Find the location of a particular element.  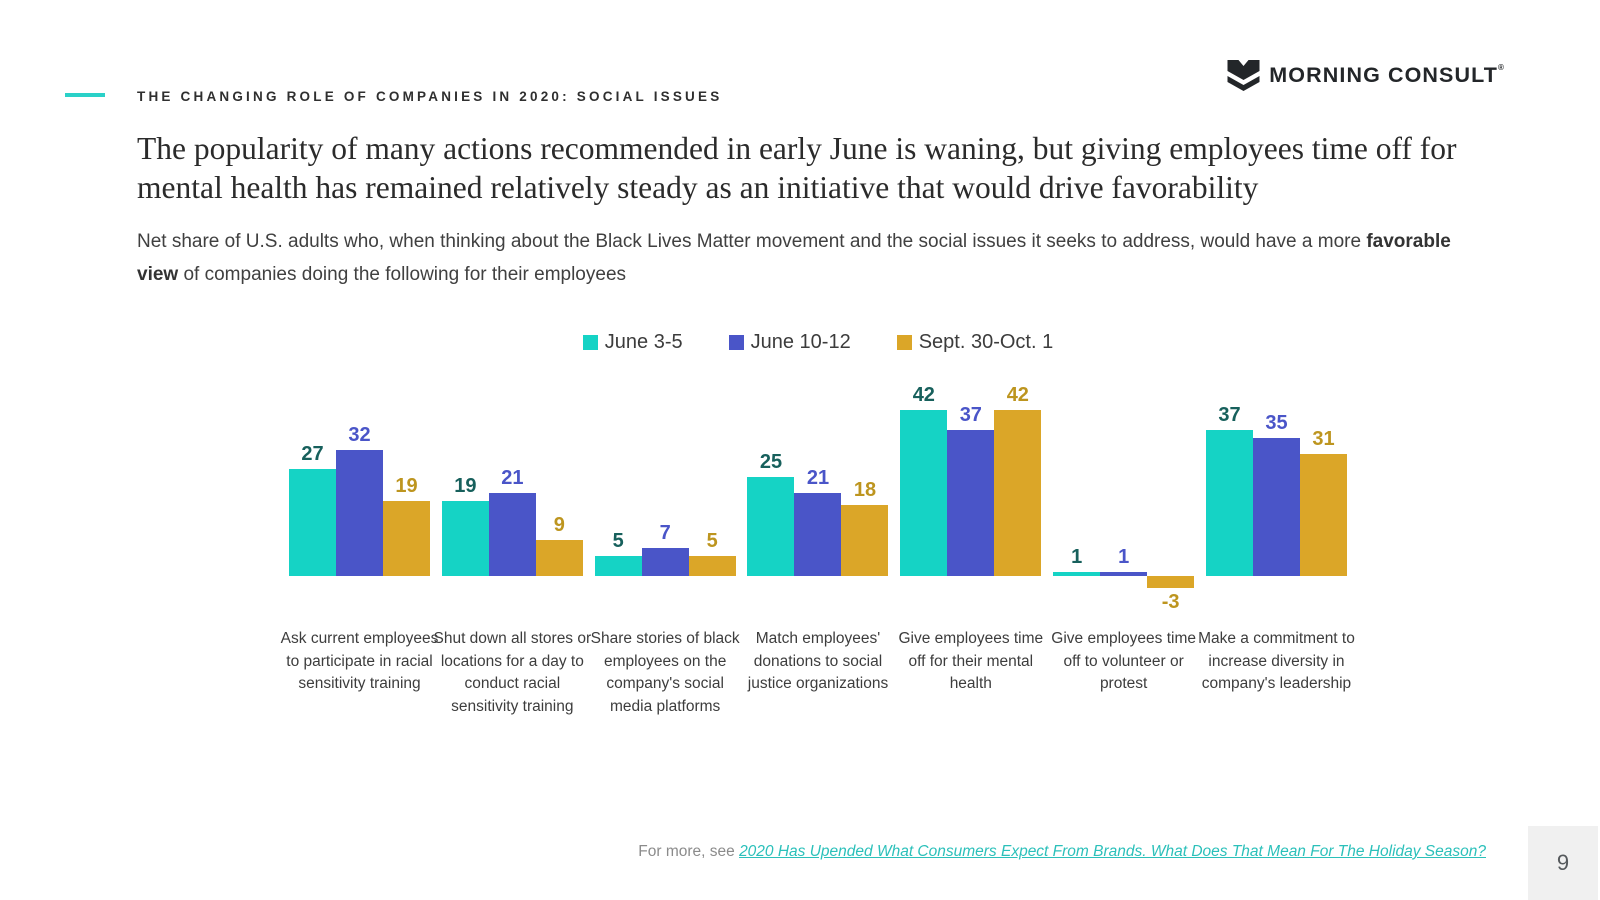

logo-wordmark: MORNING CONSULT® is located at coordinates (1387, 75).